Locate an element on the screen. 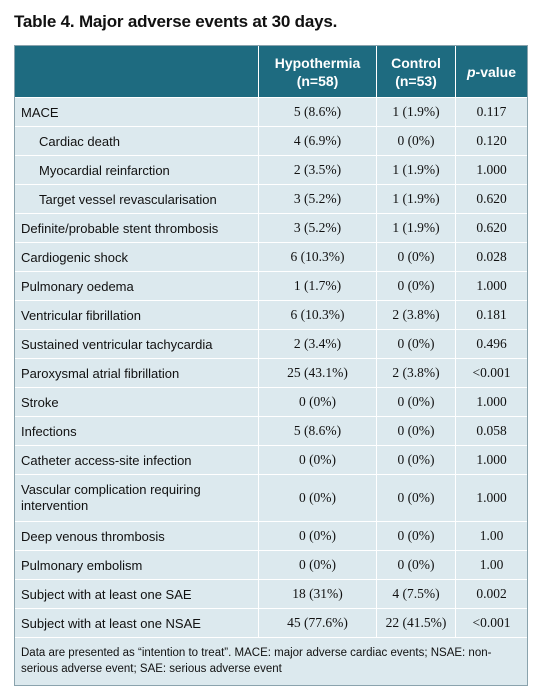 The width and height of the screenshot is (538, 697). header-control: Control (n=53) is located at coordinates (415, 71).